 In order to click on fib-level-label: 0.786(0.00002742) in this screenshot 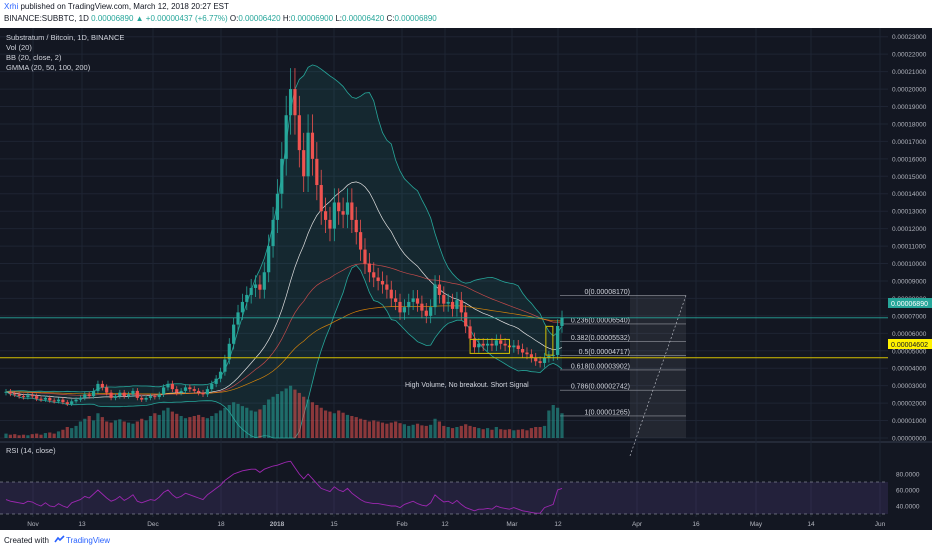, I will do `click(600, 387)`.